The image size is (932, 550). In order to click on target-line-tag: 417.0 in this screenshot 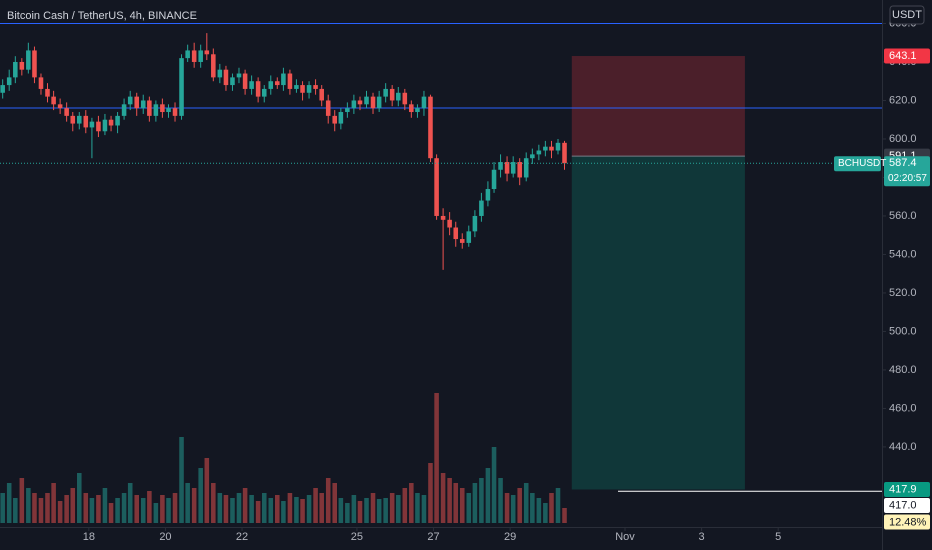, I will do `click(903, 505)`.